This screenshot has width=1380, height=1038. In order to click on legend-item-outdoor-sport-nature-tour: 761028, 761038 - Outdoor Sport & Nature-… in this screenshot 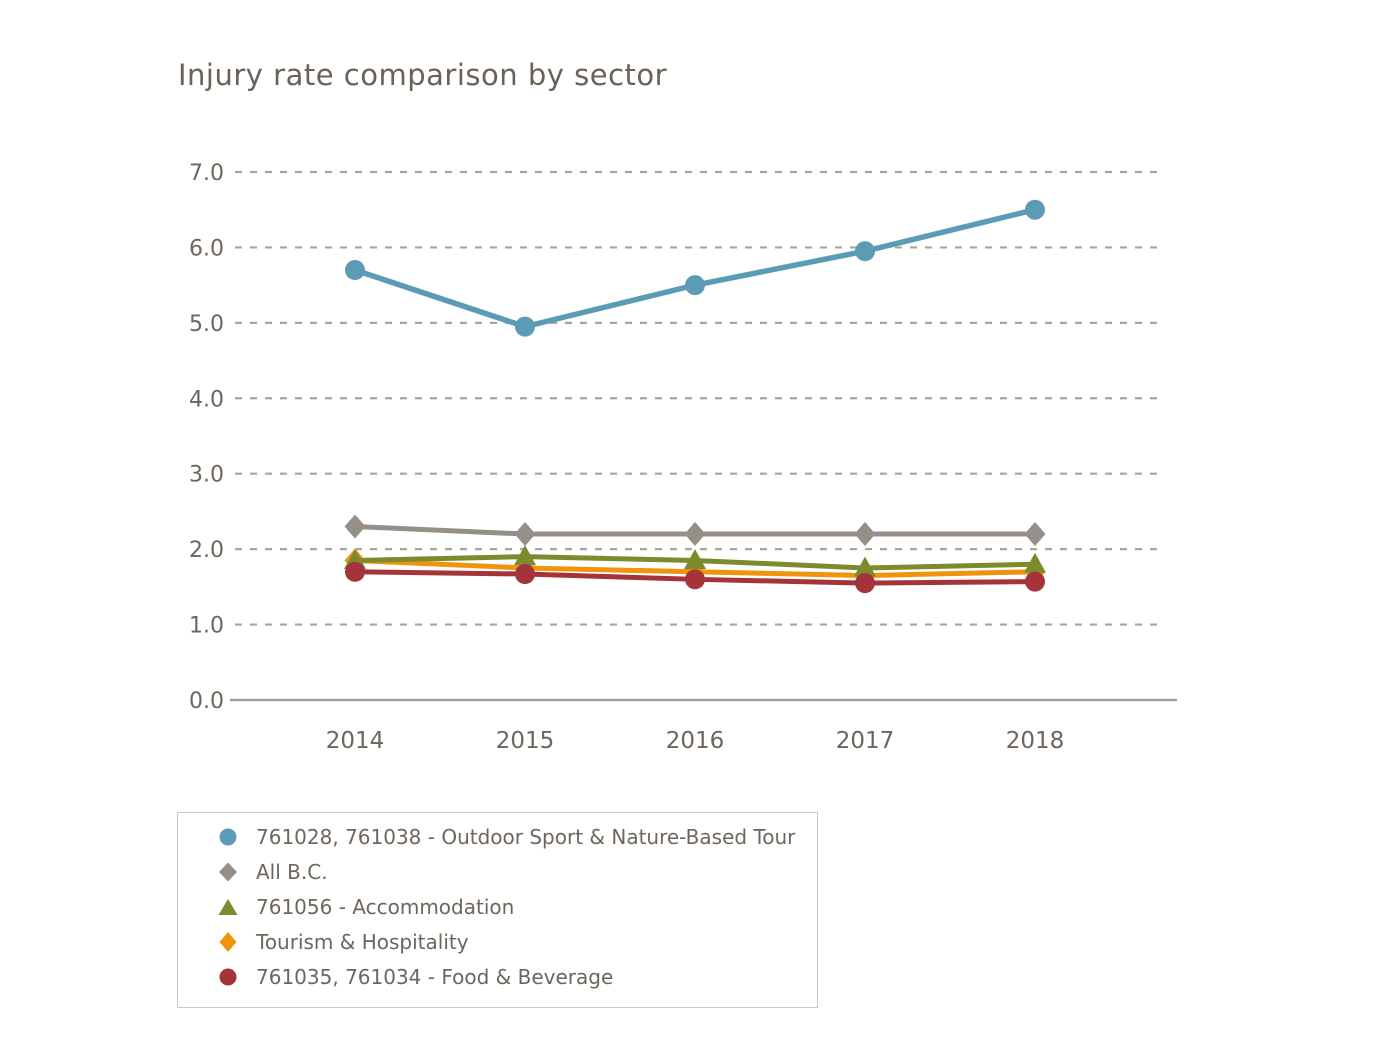, I will do `click(497, 836)`.